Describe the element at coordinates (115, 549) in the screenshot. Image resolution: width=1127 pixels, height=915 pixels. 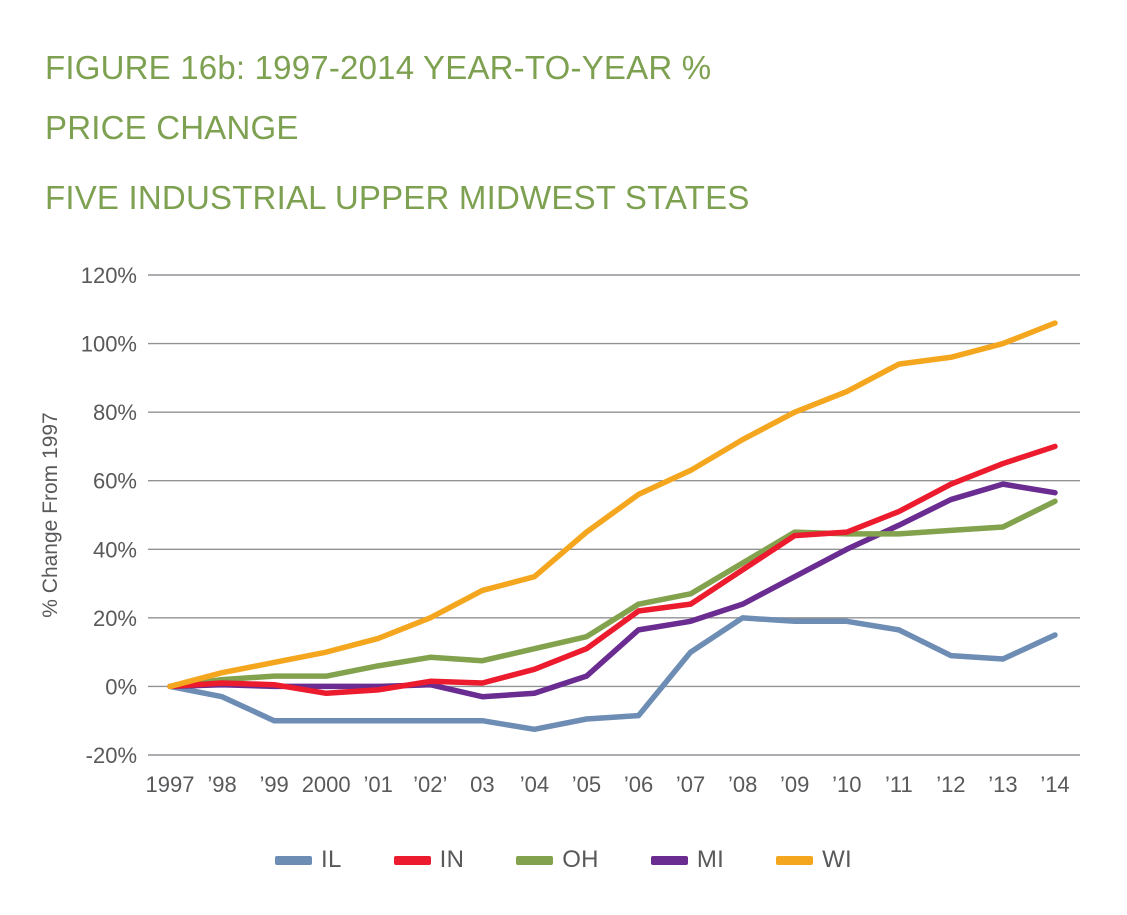
I see `y-tick-label: 40%` at that location.